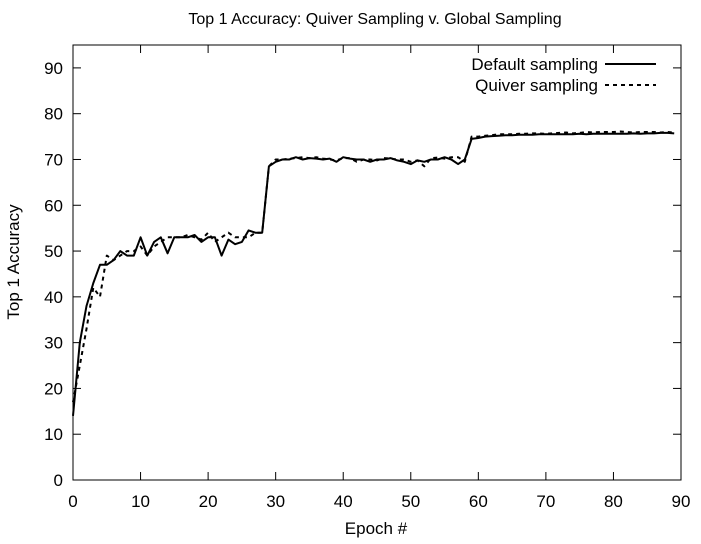 This screenshot has width=701, height=544. What do you see at coordinates (53, 159) in the screenshot?
I see `y-tick-label: 70` at bounding box center [53, 159].